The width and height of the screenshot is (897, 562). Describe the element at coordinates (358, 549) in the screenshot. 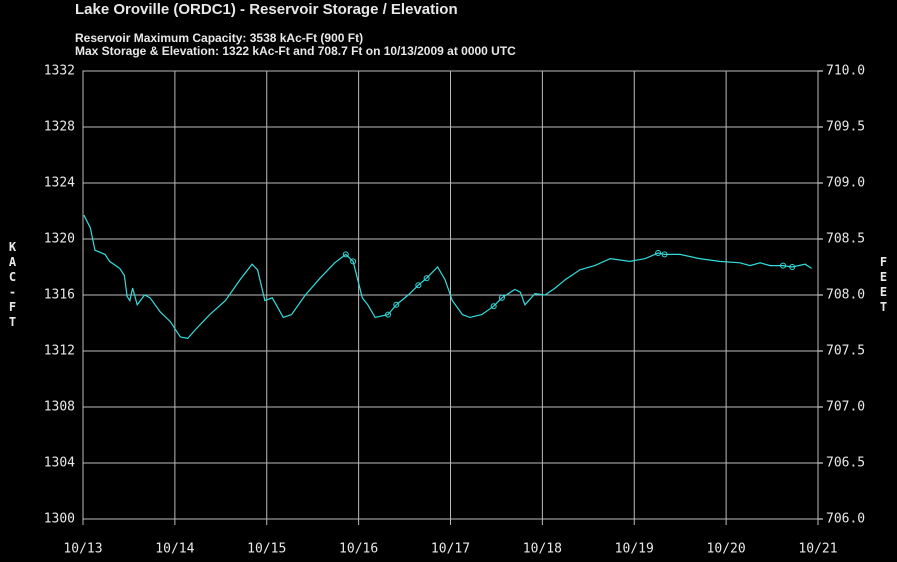

I see `x-tick-label: 10/16` at that location.